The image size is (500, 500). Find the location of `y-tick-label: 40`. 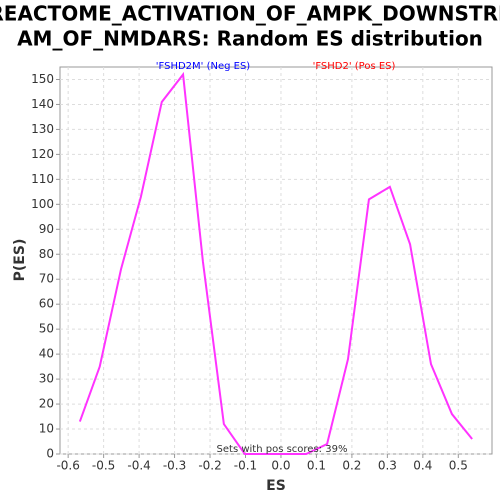

y-tick-label: 40 is located at coordinates (46, 354).